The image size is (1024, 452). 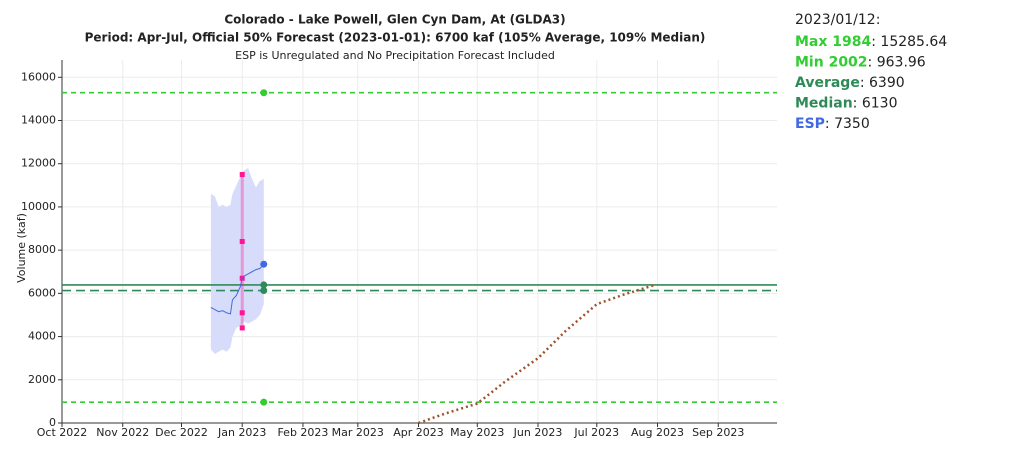 What do you see at coordinates (264, 264) in the screenshot?
I see `esp-dot` at bounding box center [264, 264].